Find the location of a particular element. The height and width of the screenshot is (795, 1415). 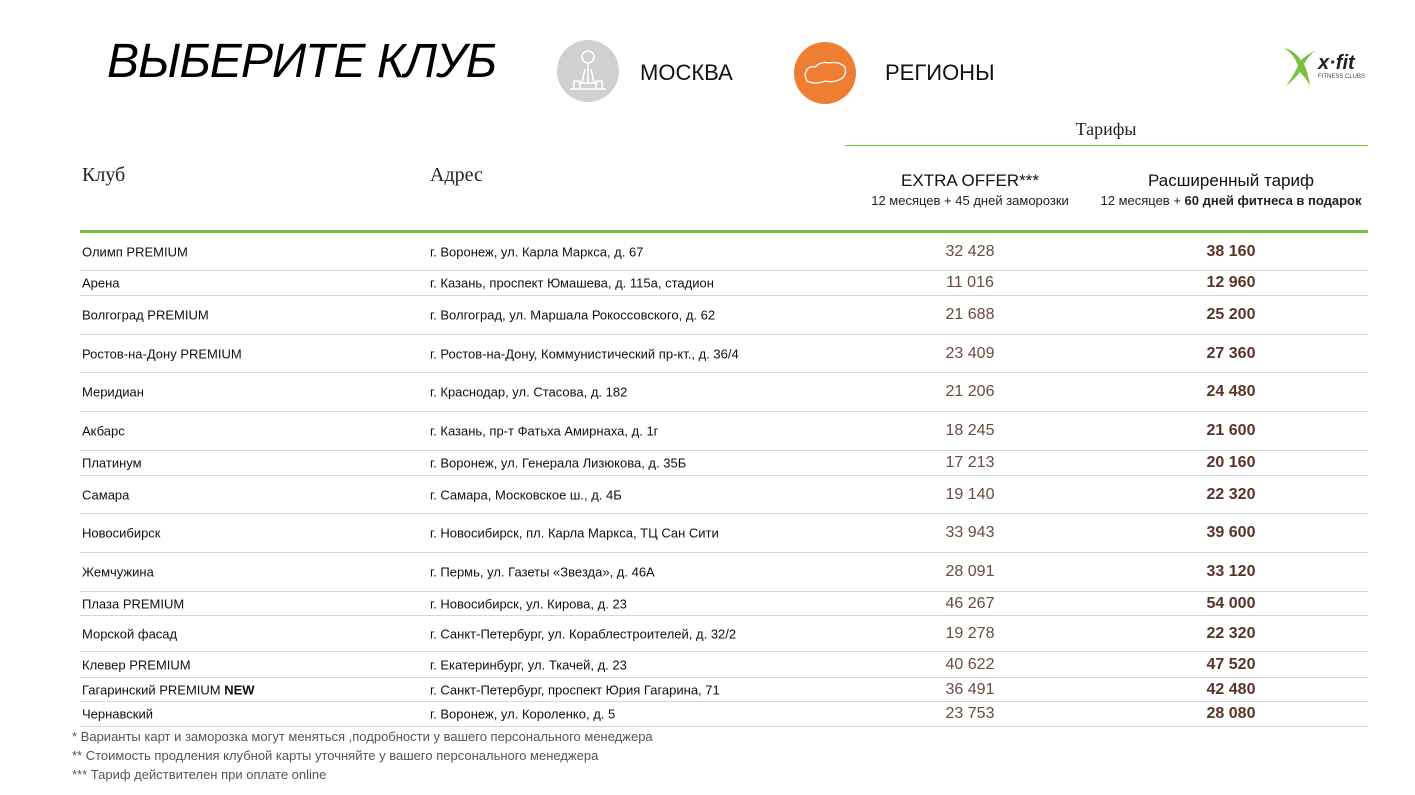

club-text: Олимп PREMIUM is located at coordinates (135, 252).